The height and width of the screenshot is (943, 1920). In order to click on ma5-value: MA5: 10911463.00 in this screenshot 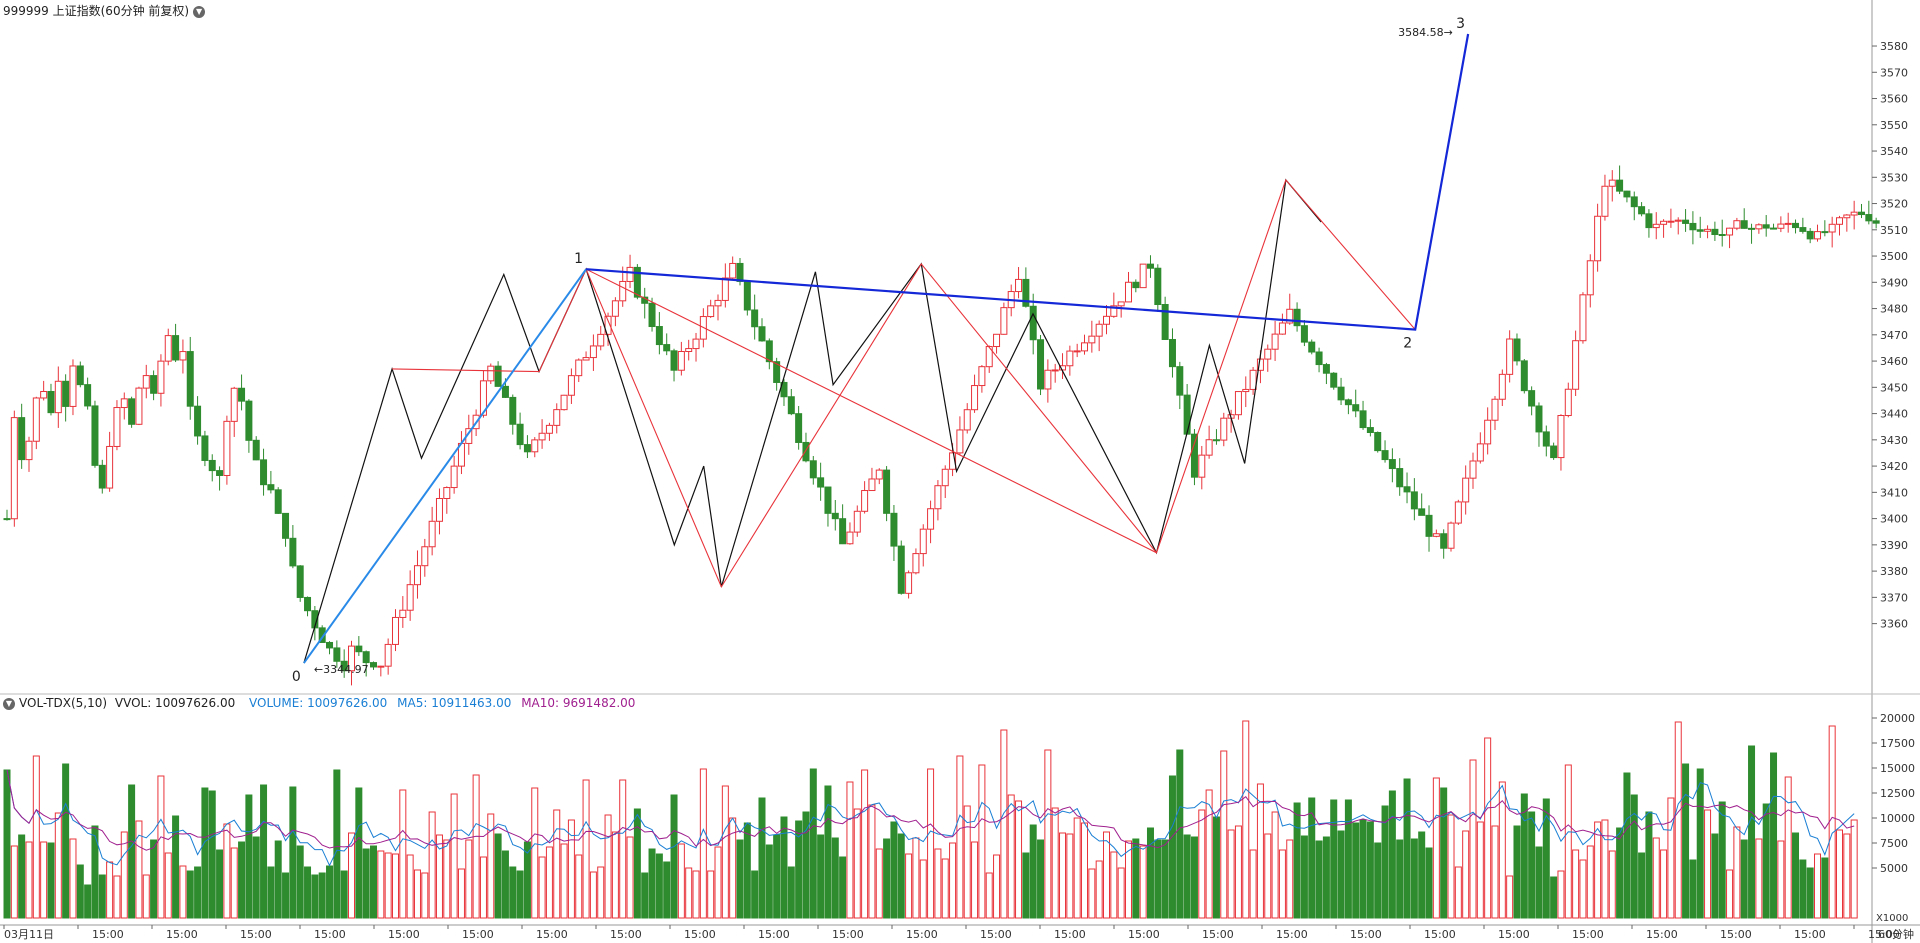, I will do `click(454, 703)`.